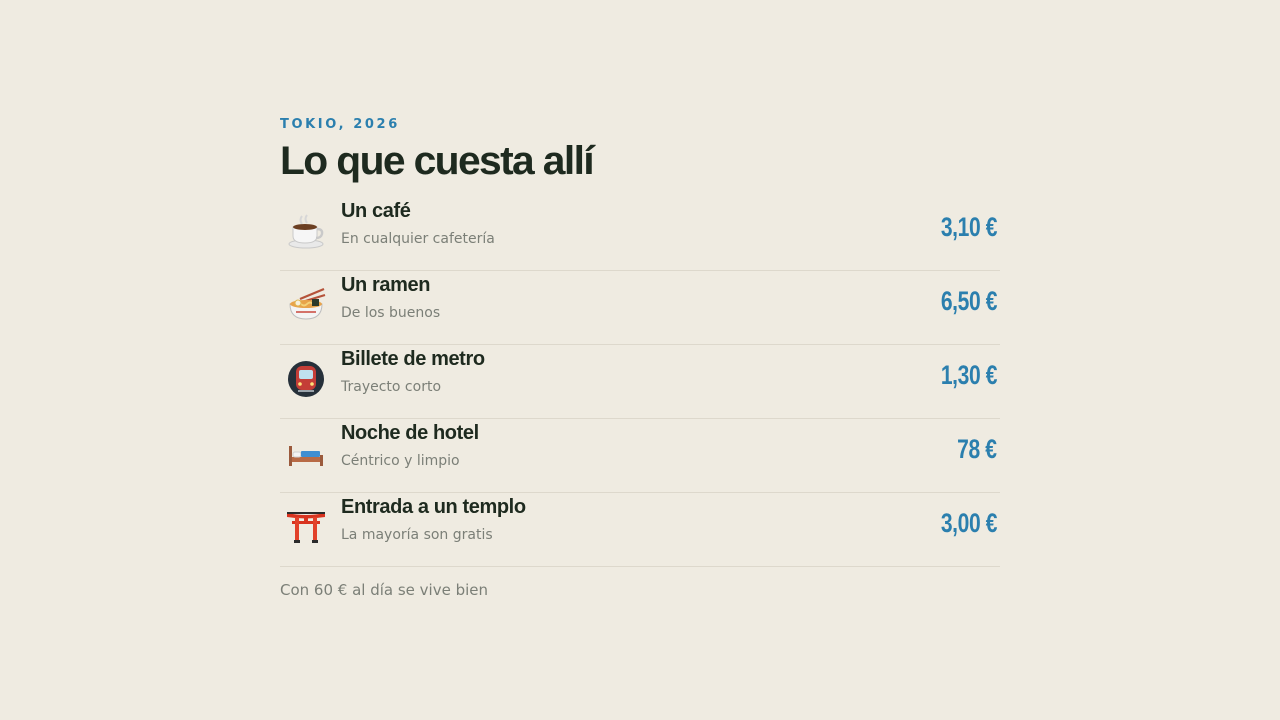 This screenshot has width=1280, height=720. Describe the element at coordinates (400, 461) in the screenshot. I see `item-note: Céntrico y limpio` at that location.